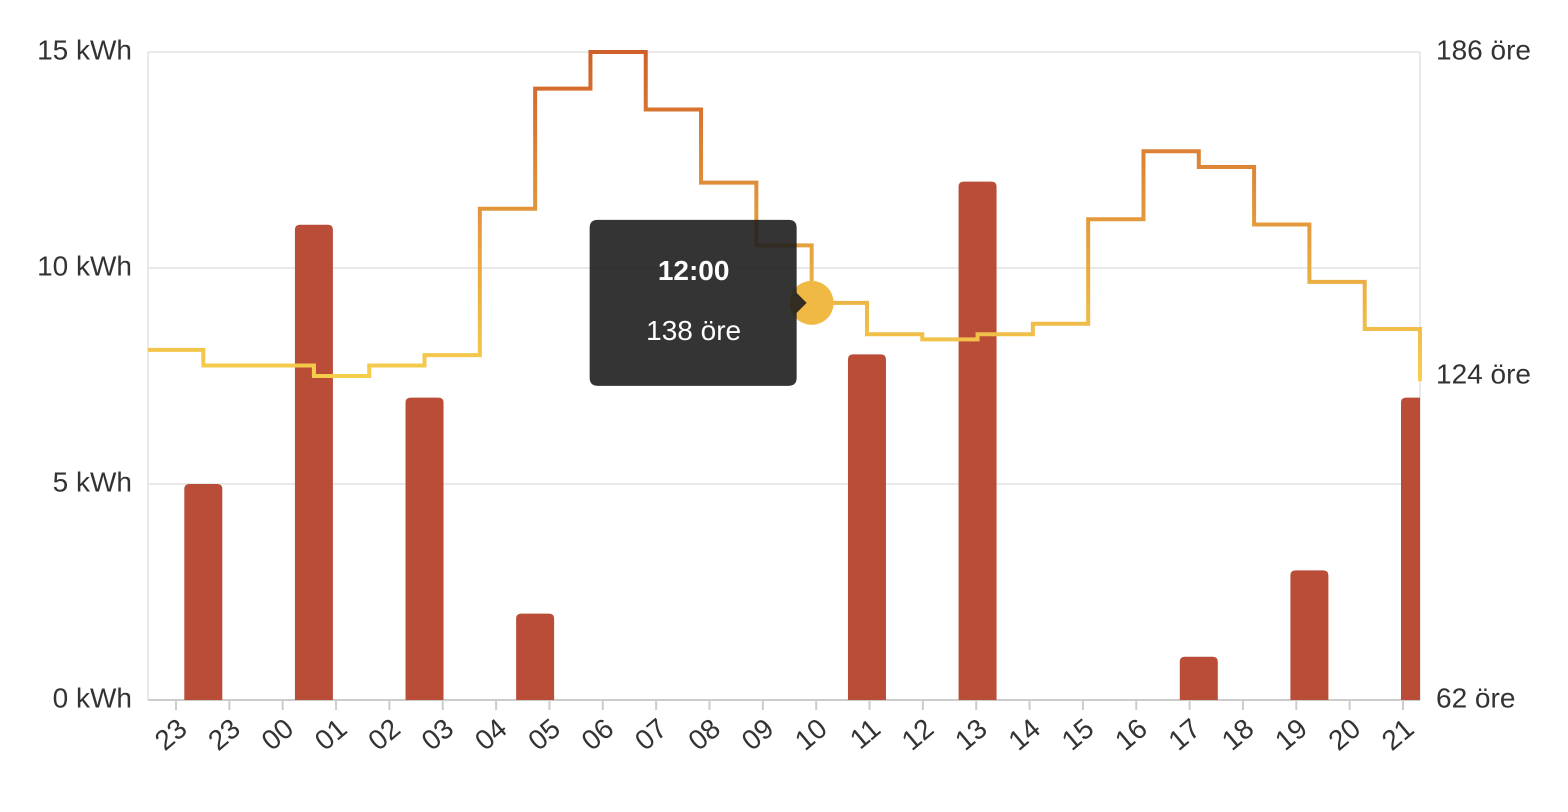  Describe the element at coordinates (694, 270) in the screenshot. I see `tooltip-title: 12:00` at that location.